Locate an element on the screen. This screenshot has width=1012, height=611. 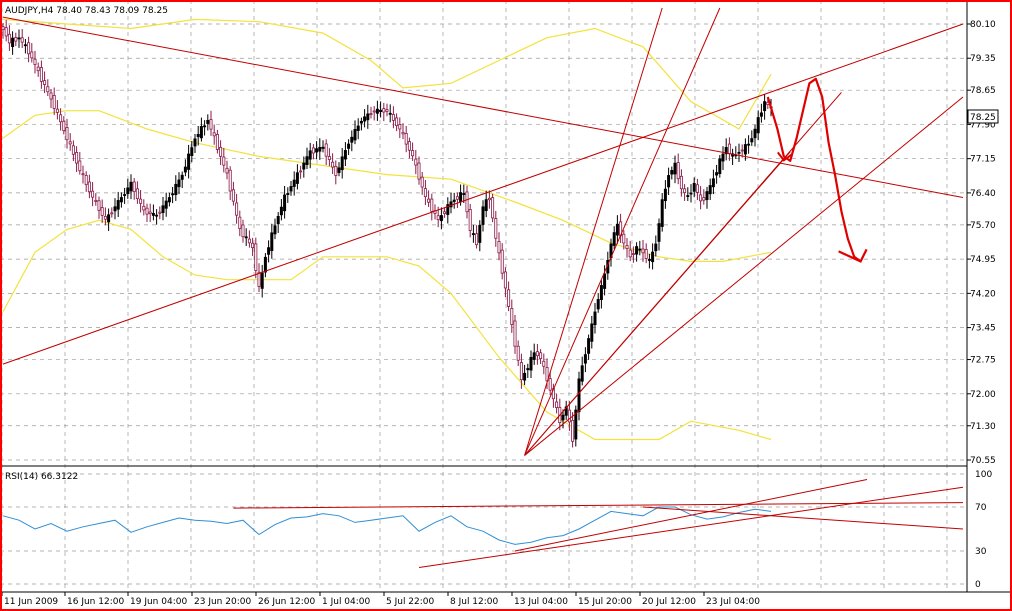
price-axis-tick-label: 77.15 is located at coordinates (983, 160).